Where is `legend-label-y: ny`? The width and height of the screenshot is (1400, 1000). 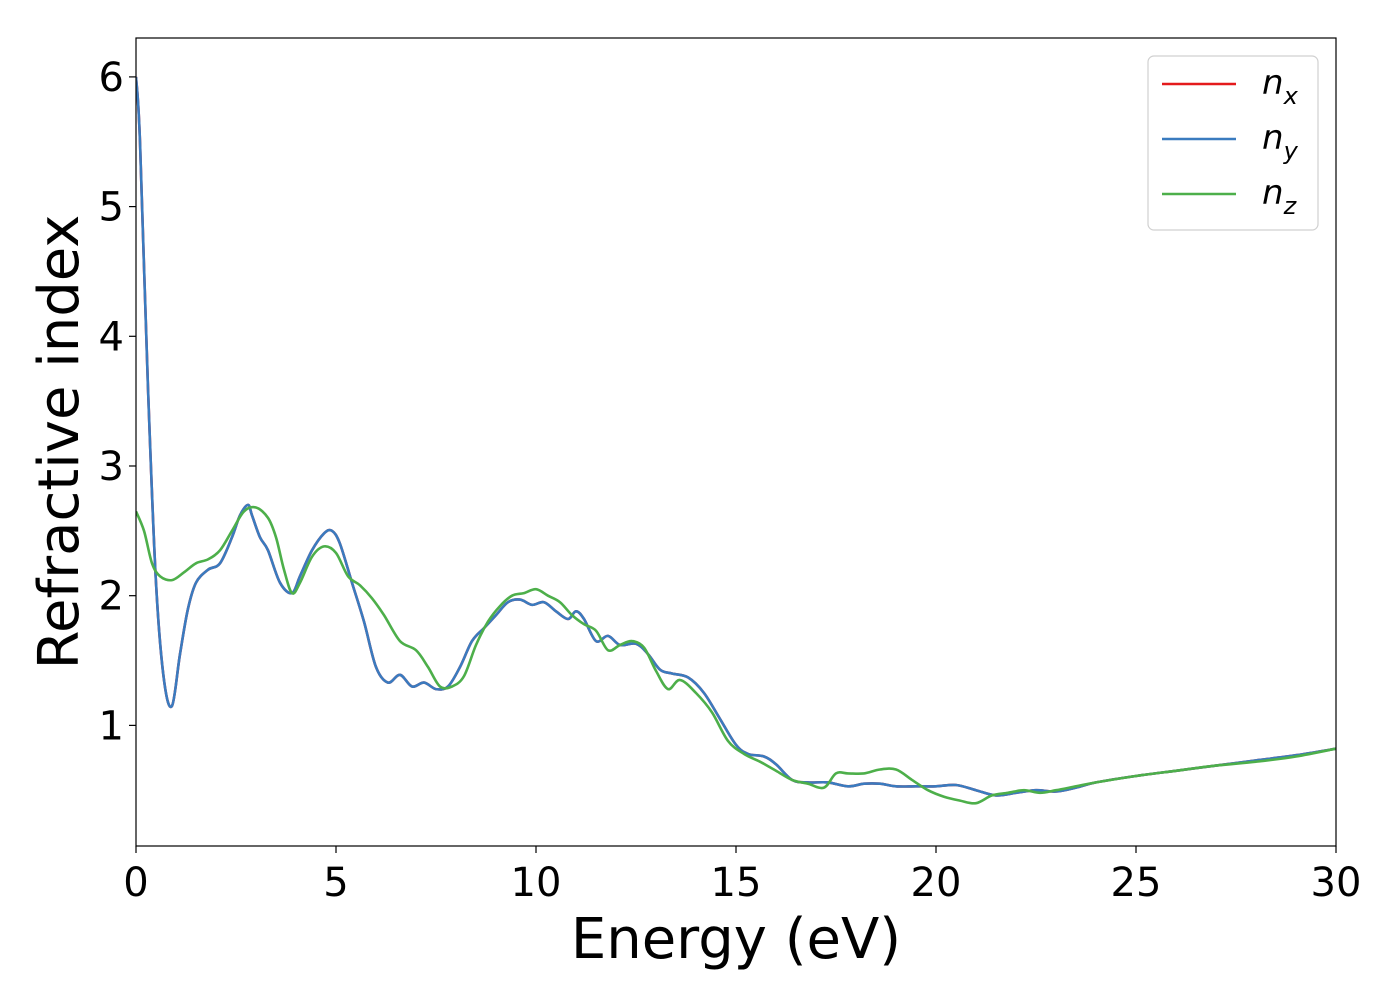 legend-label-y: ny is located at coordinates (1280, 141).